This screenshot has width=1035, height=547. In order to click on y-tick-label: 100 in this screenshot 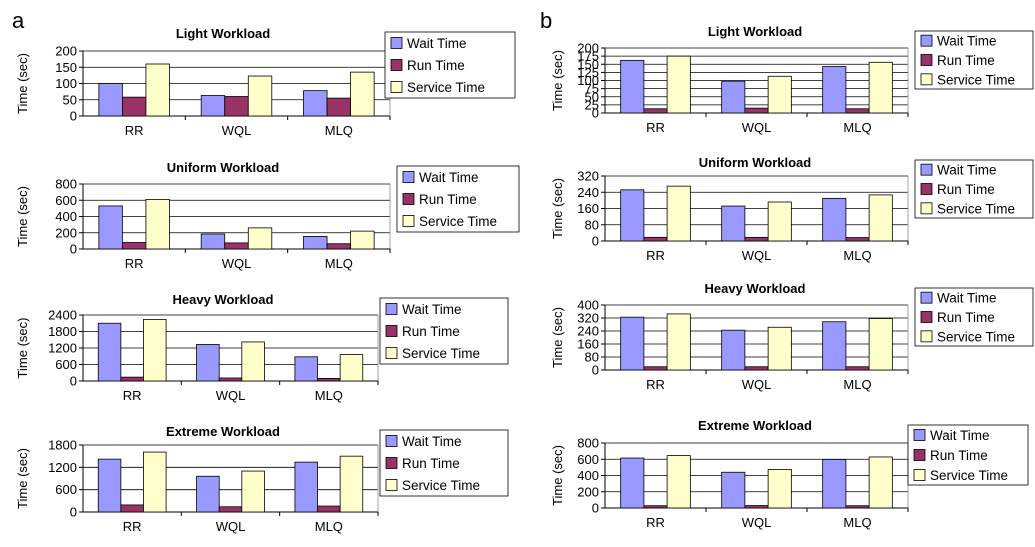, I will do `click(588, 80)`.